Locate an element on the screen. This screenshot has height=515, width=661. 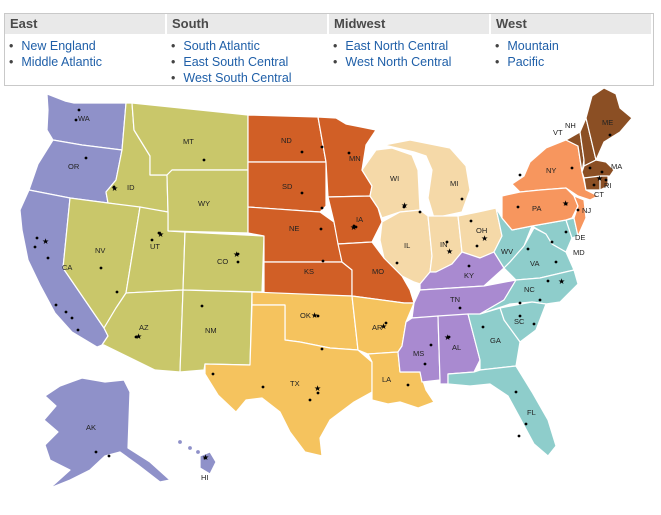
legend-link-east-north-central: East North Central is located at coordinates (412, 46).